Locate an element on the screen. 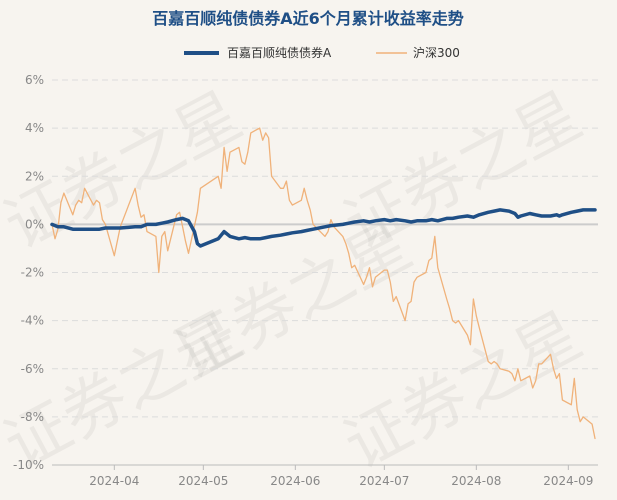  x-tick-label: 2024-08 is located at coordinates (476, 481).